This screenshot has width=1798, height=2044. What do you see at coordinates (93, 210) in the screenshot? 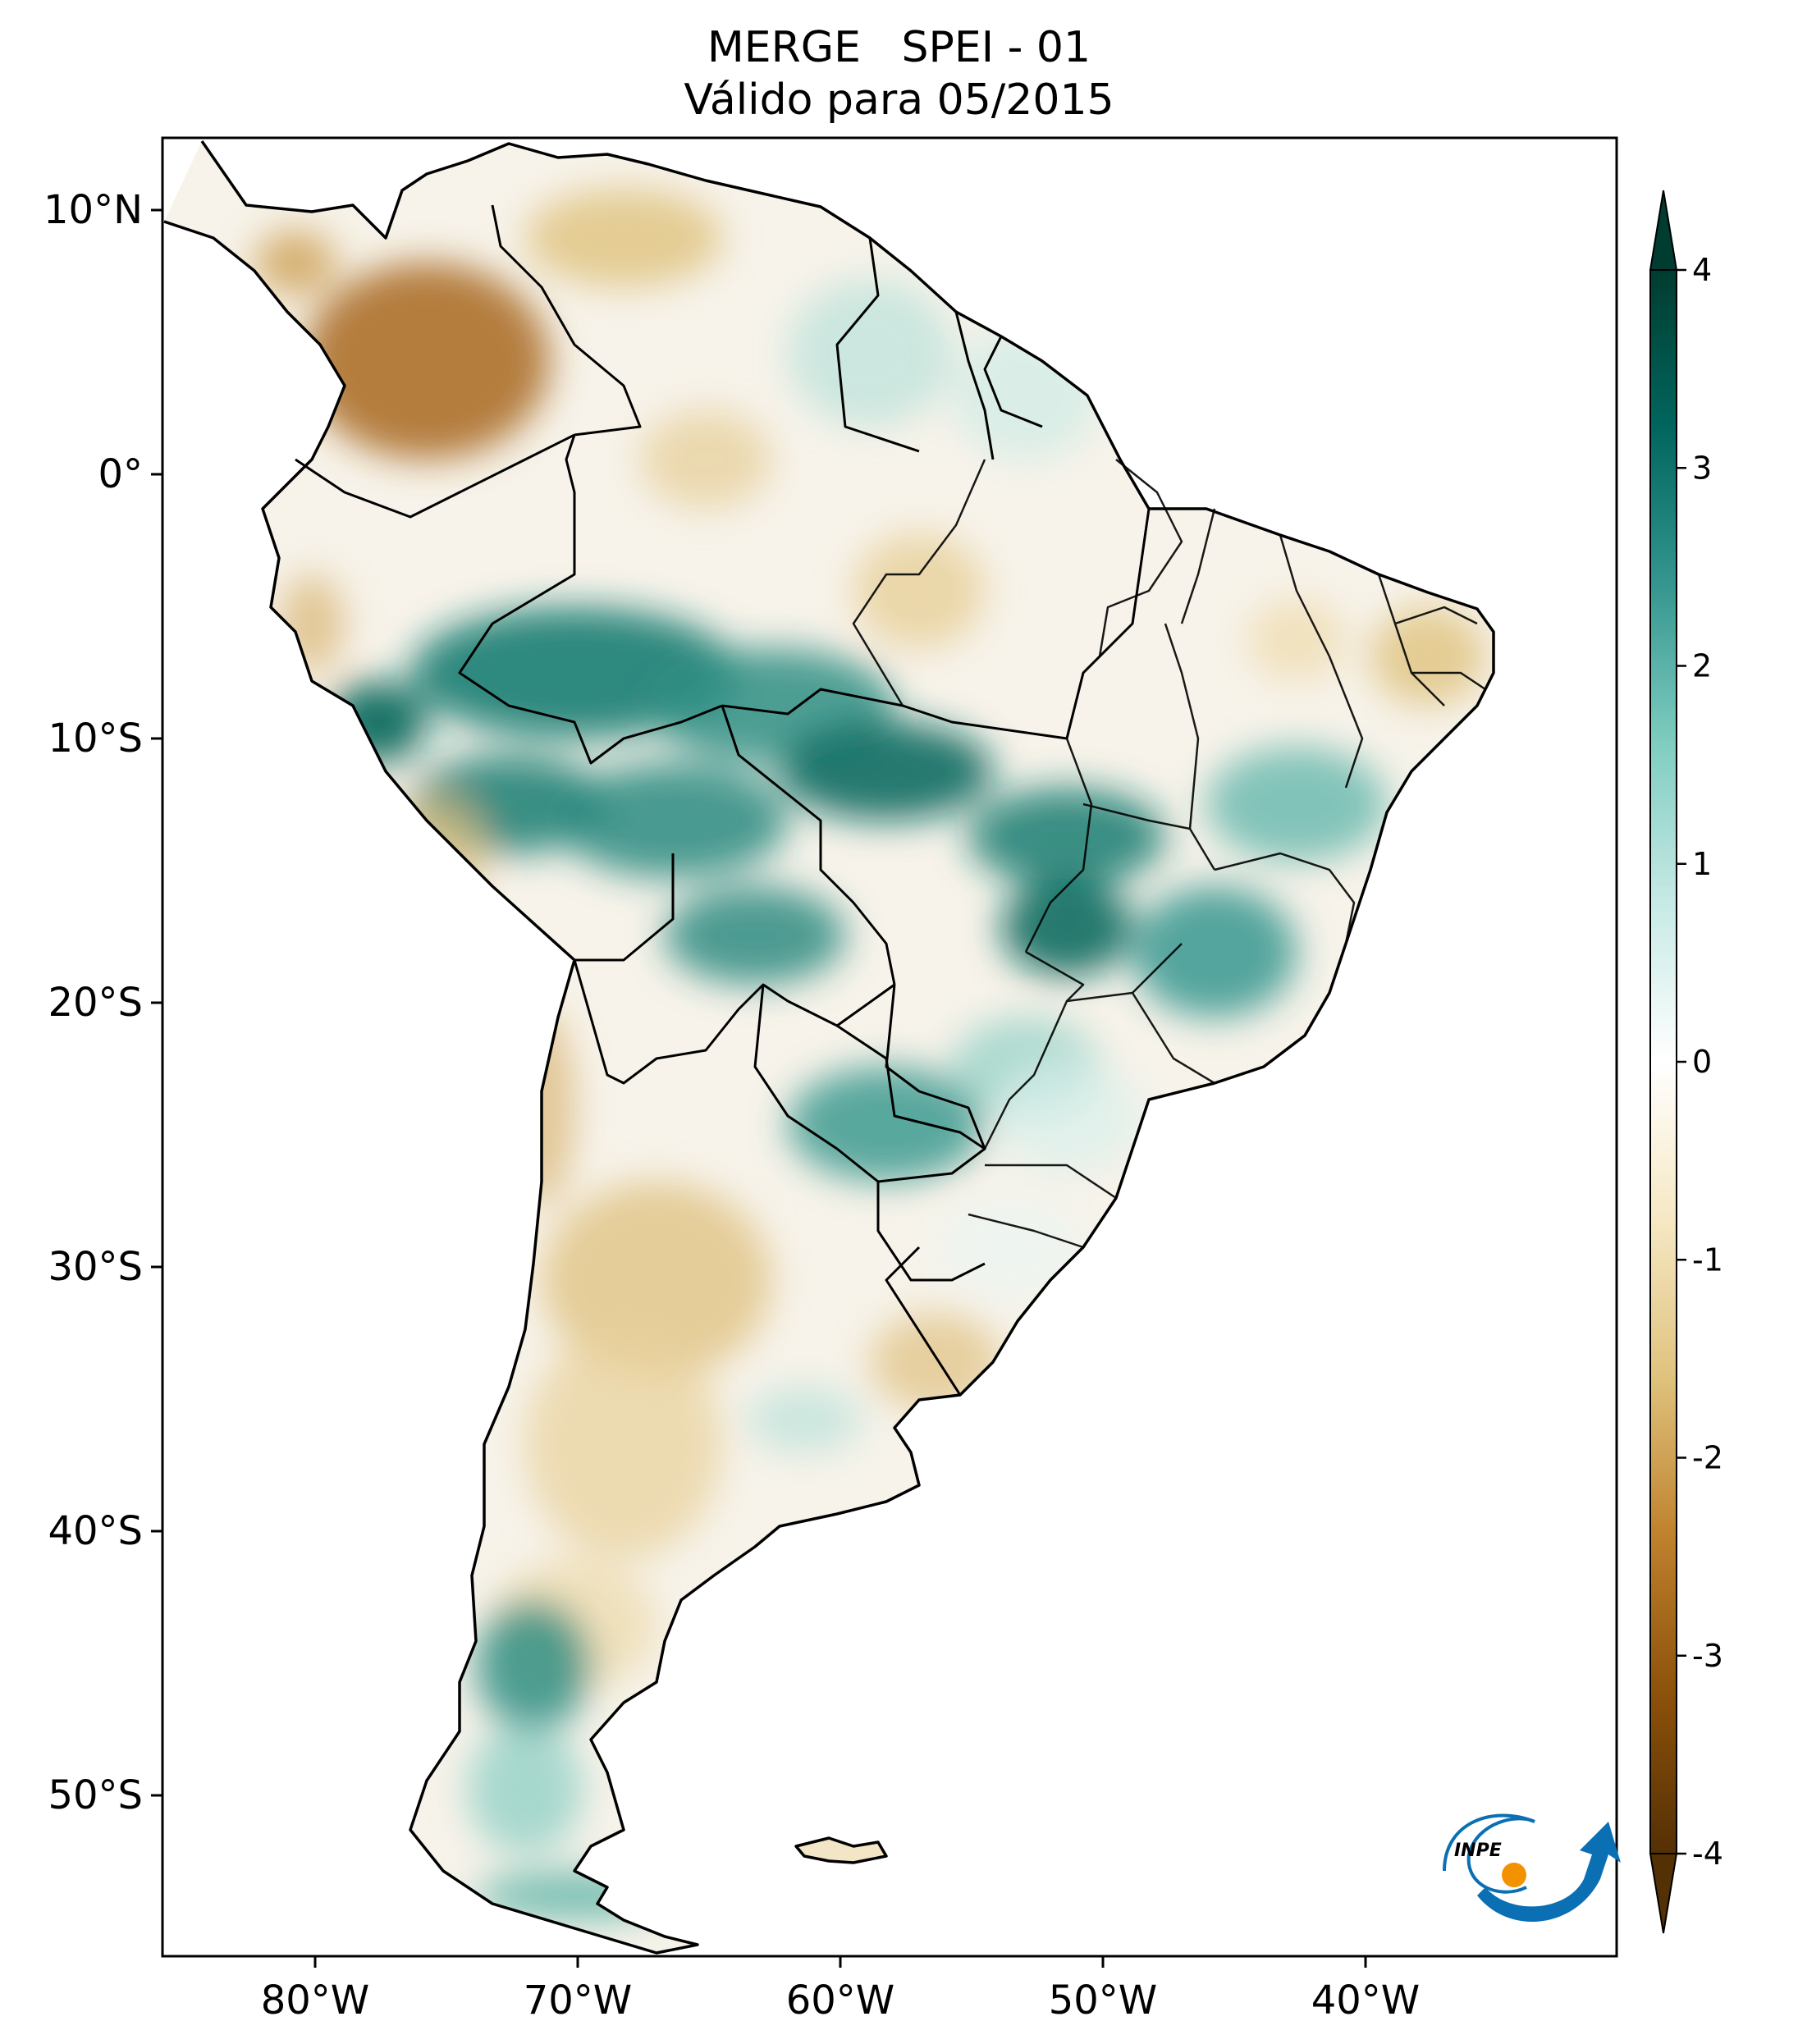
I see `lat-tick-label: 10°N` at bounding box center [93, 210].